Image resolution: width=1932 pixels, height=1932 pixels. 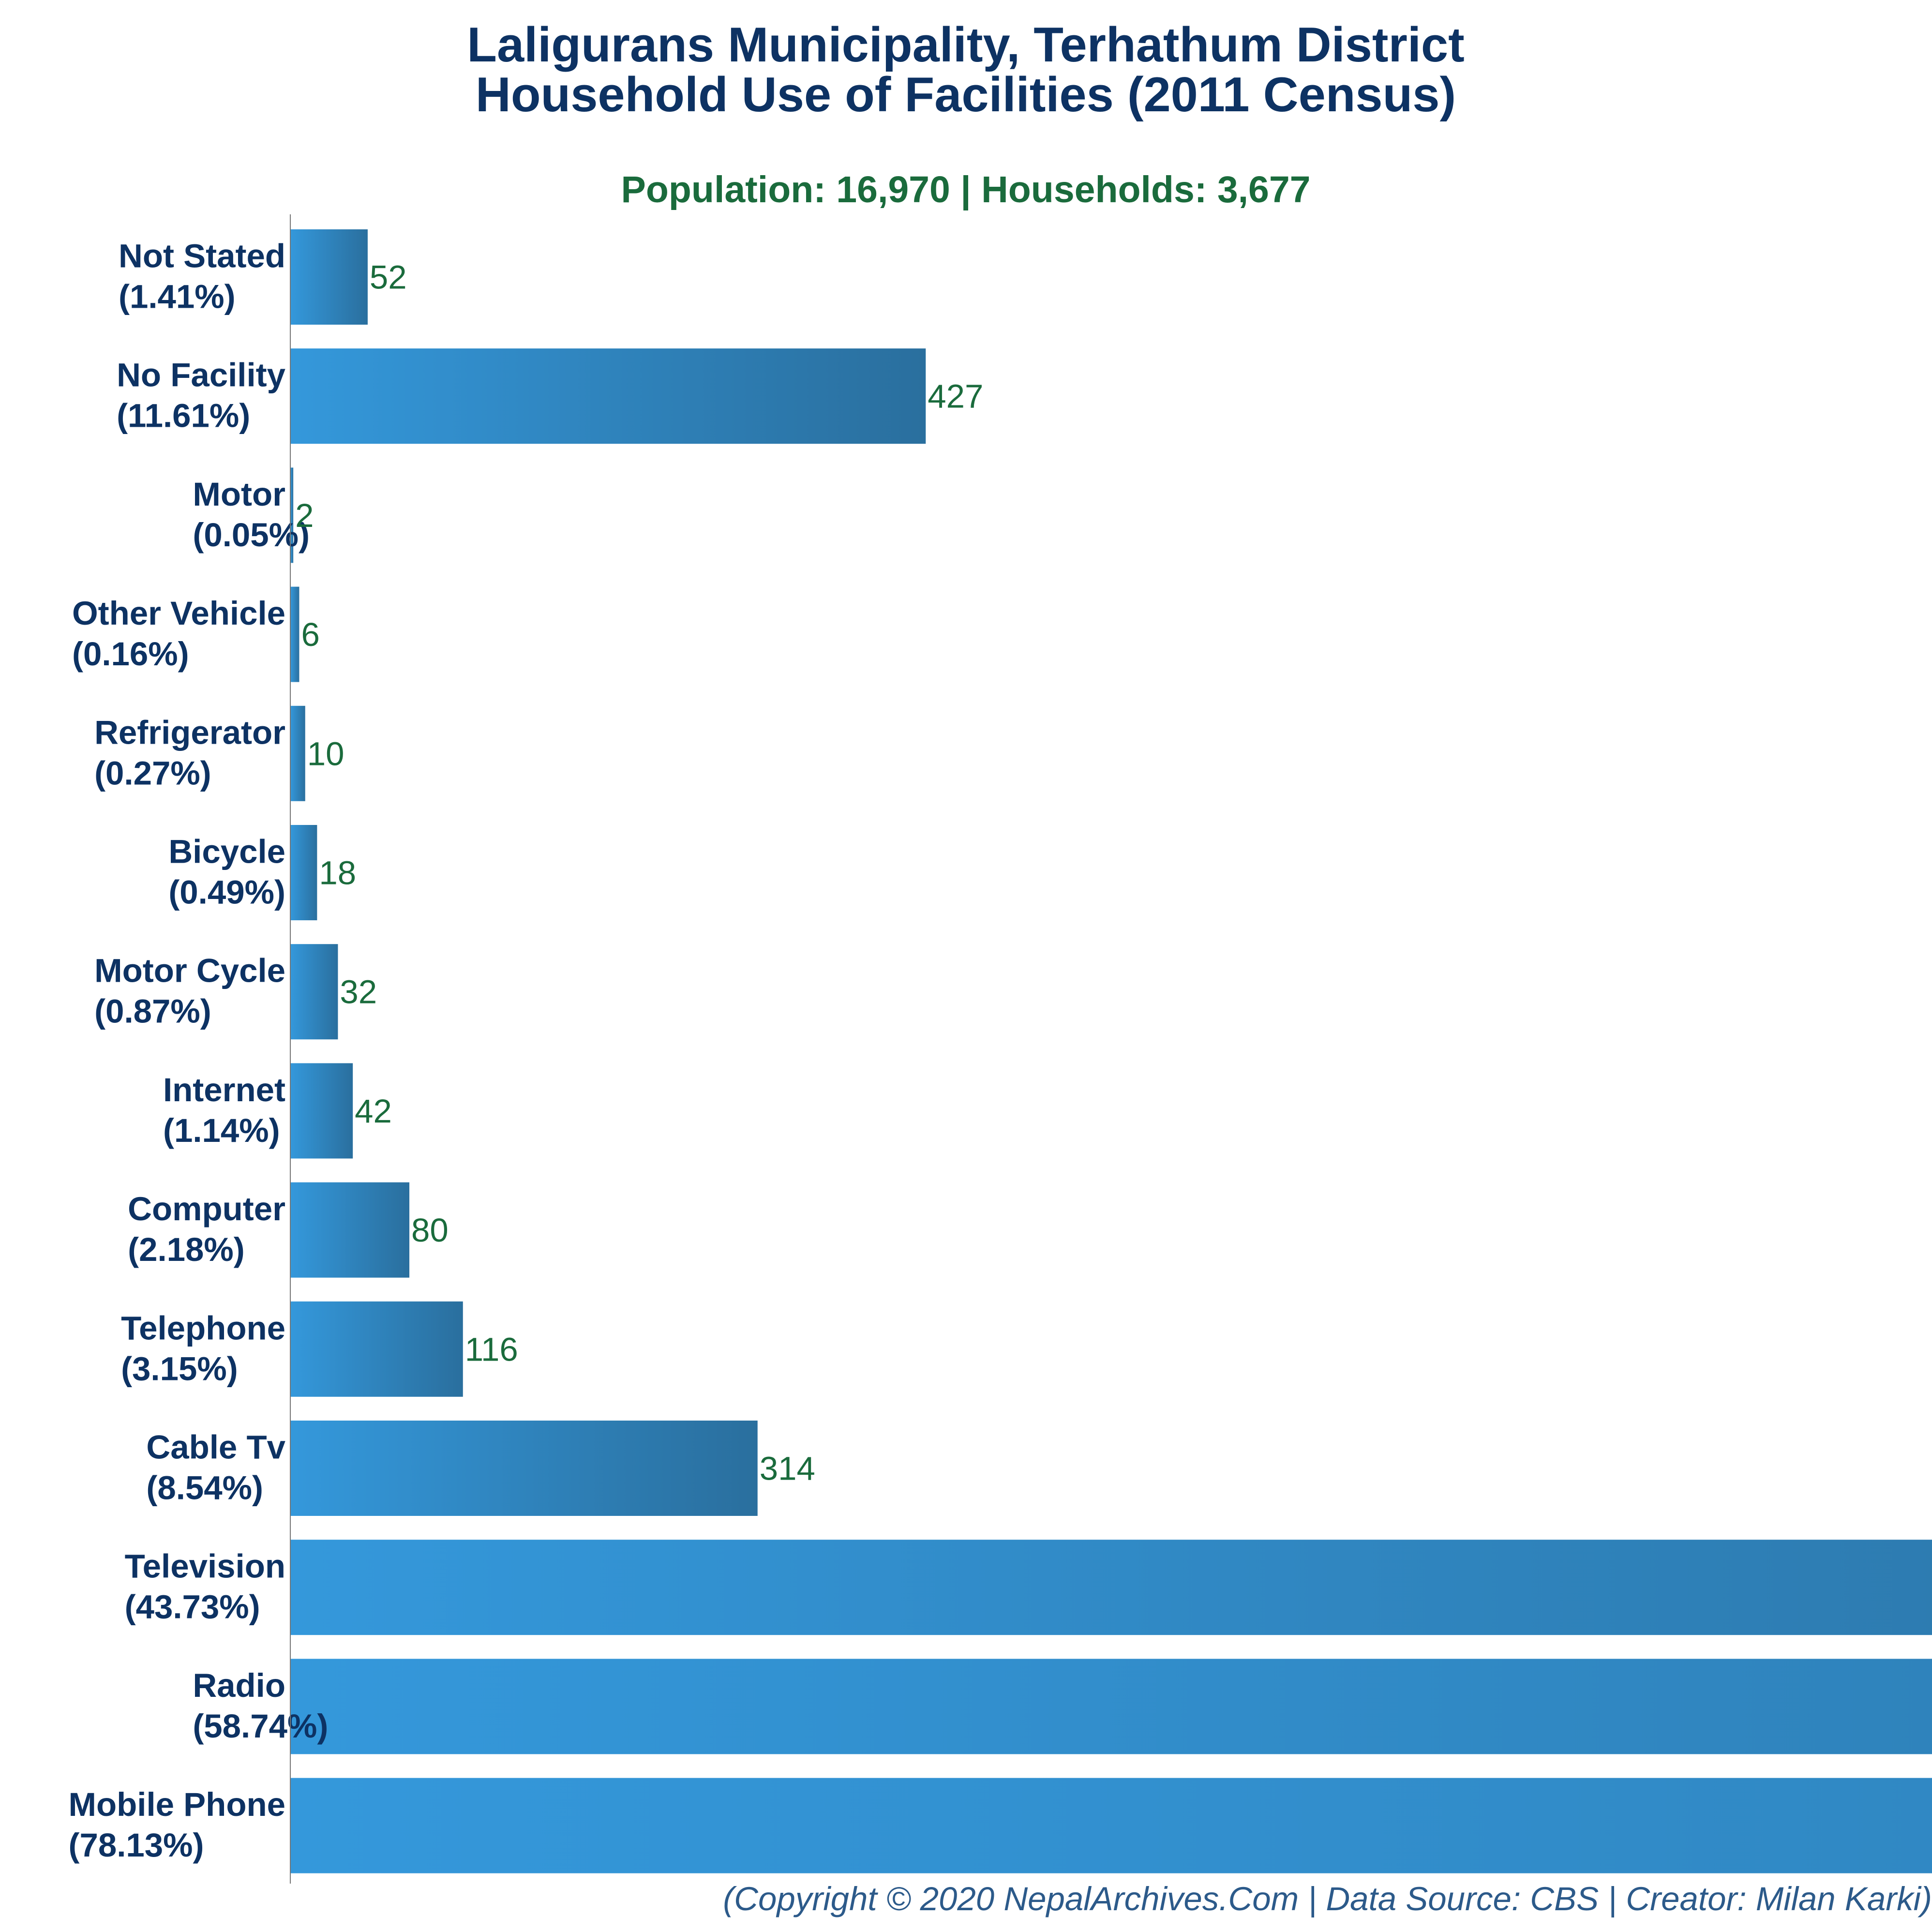 What do you see at coordinates (262, 872) in the screenshot?
I see `bar-row: Bicycle (0.49%) 18` at bounding box center [262, 872].